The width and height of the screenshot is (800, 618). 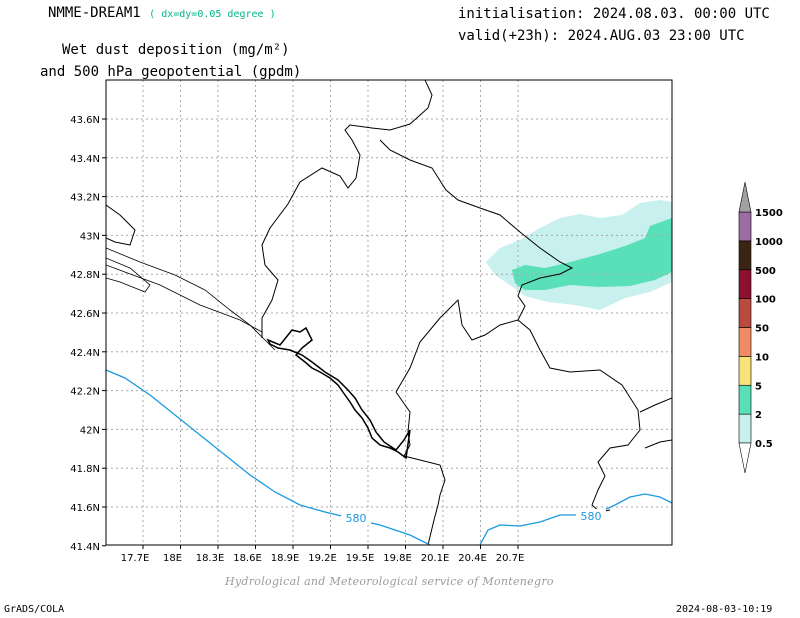 What do you see at coordinates (397, 558) in the screenshot?
I see `lon-tick-label: 19.8E` at bounding box center [397, 558].